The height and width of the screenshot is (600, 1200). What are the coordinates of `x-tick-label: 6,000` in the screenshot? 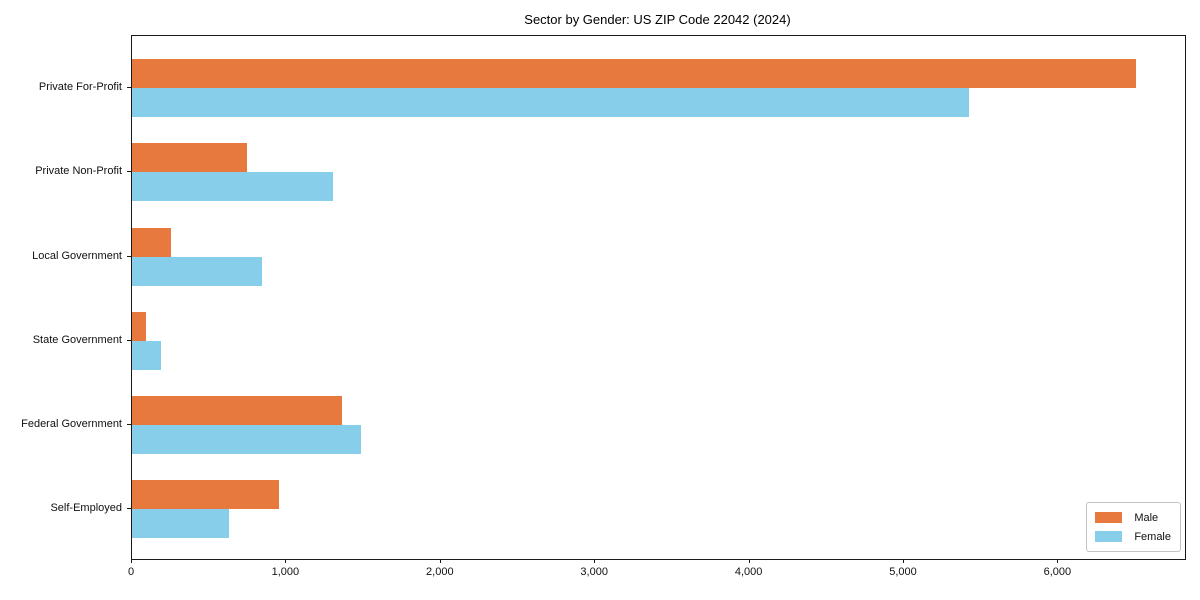 It's located at (1057, 572).